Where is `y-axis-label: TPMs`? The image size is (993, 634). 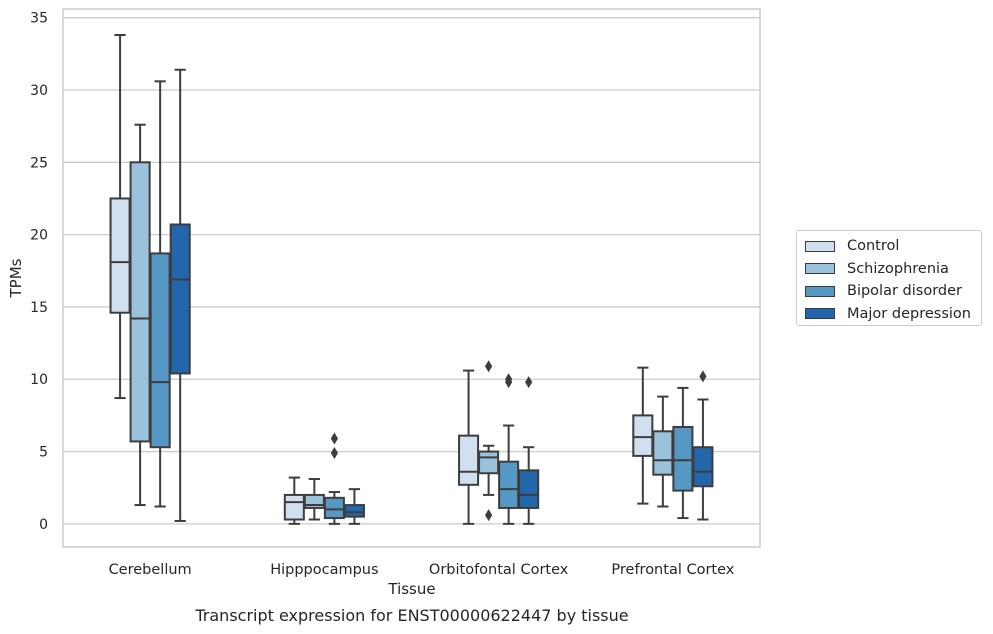
y-axis-label: TPMs is located at coordinates (16, 278).